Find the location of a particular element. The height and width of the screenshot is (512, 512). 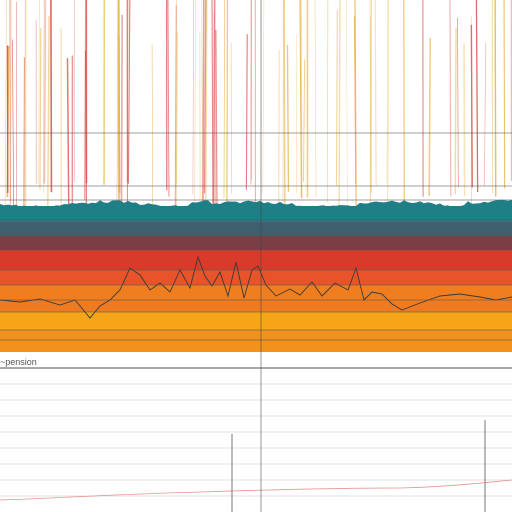

caption-text: ~pension is located at coordinates (18, 362).